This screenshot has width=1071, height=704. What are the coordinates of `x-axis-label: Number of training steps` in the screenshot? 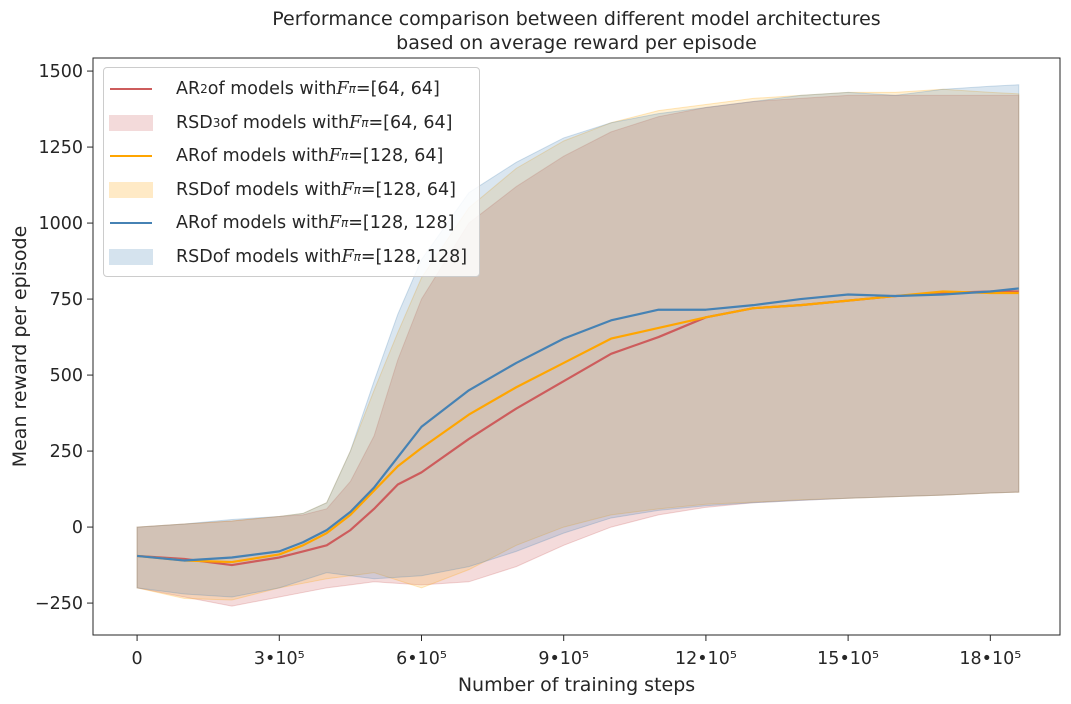 It's located at (576, 685).